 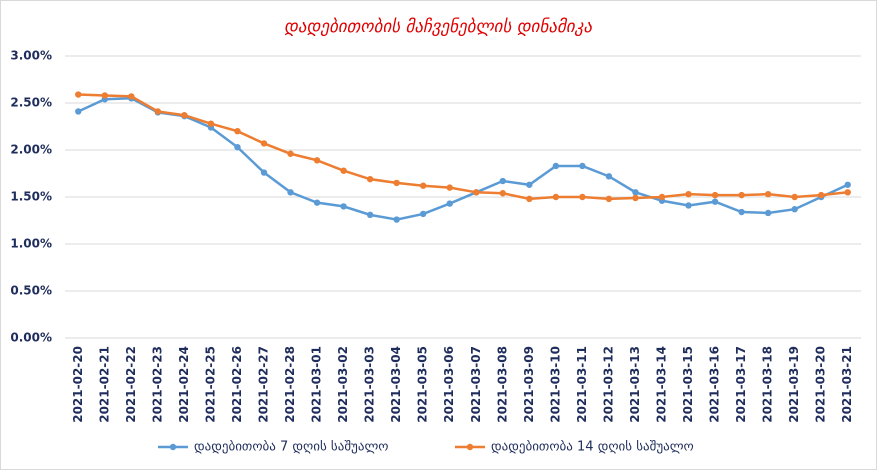 What do you see at coordinates (635, 384) in the screenshot?
I see `x-tick-label: 2021-03-13` at bounding box center [635, 384].